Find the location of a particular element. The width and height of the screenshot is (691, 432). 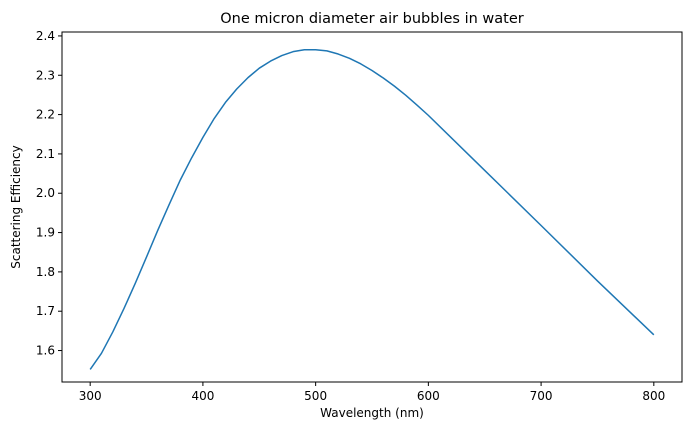

y-tick-label-2.1: 2.1 is located at coordinates (45, 154).